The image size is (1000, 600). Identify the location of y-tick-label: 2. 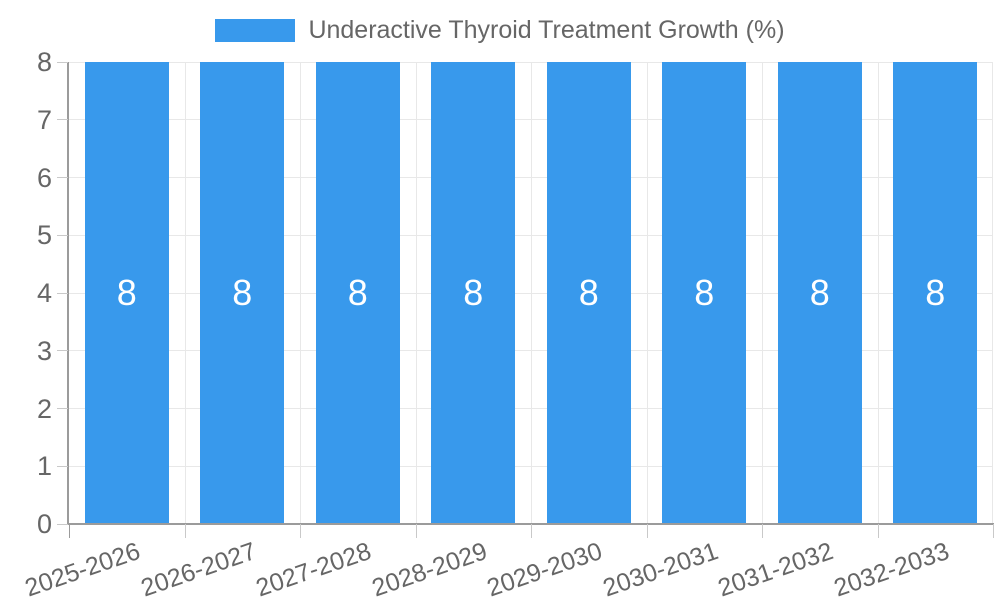
(44, 408).